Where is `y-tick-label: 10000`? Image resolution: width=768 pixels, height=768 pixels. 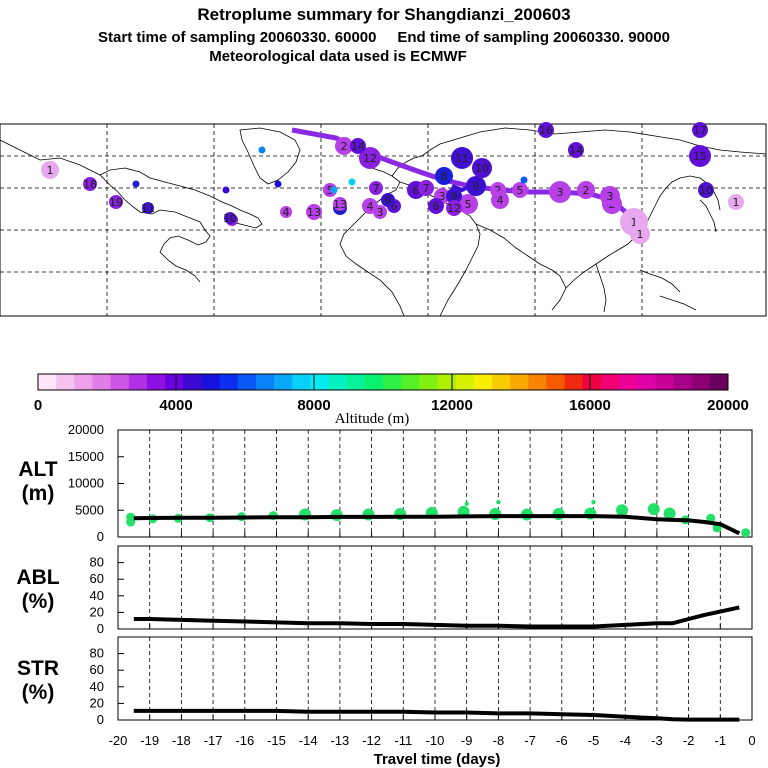
y-tick-label: 10000 is located at coordinates (86, 483).